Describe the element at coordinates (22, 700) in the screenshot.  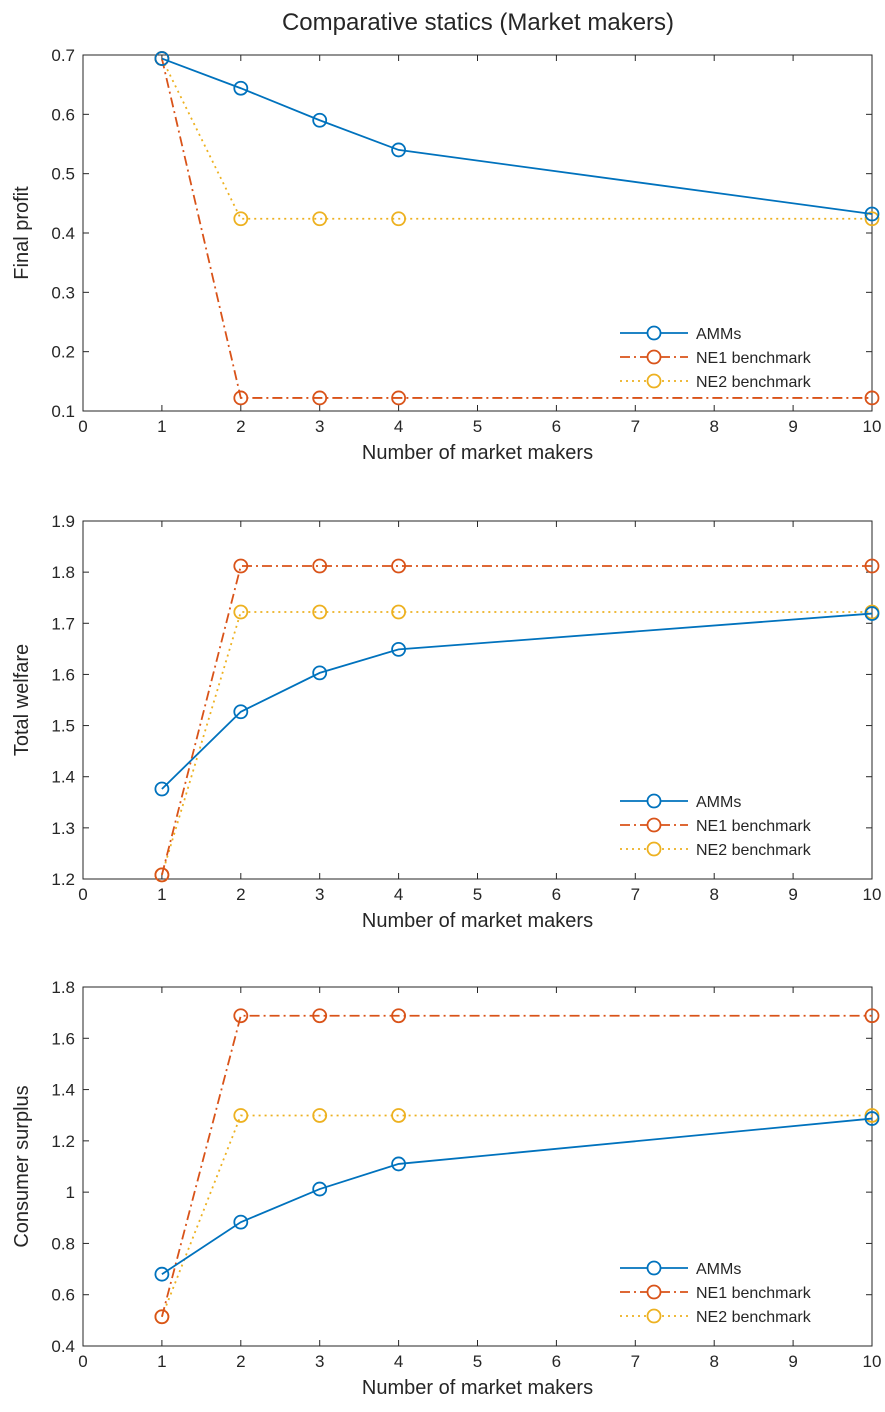
I see `y-axis-label: Total welfare` at that location.